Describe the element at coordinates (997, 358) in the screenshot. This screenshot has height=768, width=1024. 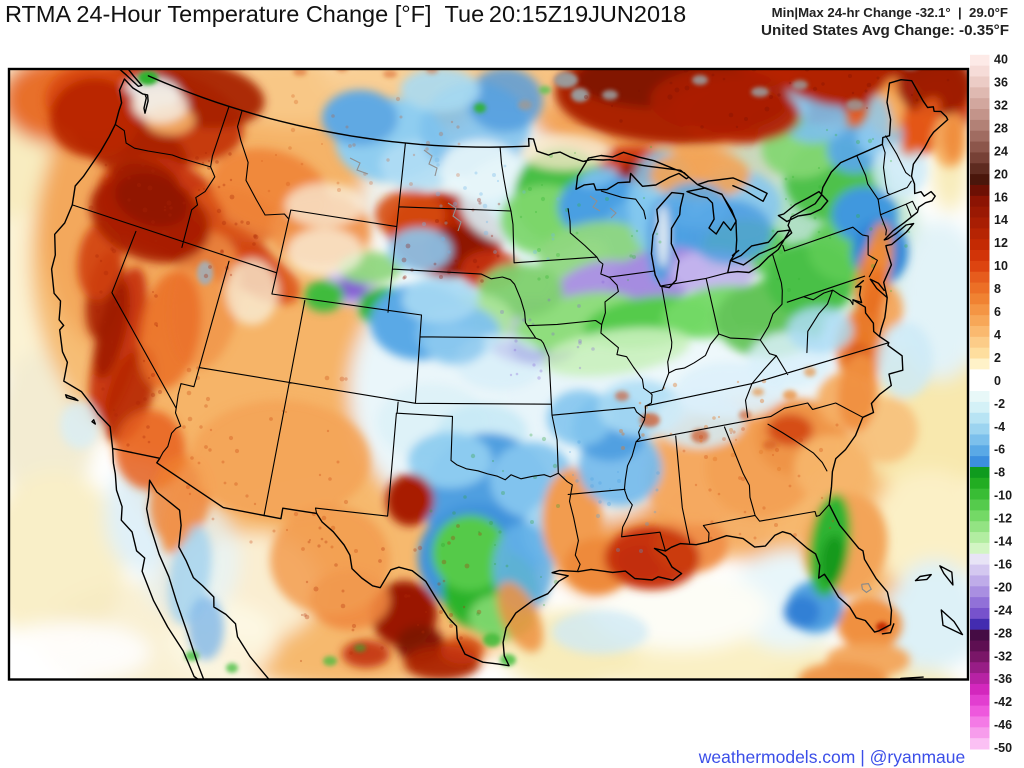
I see `svg-text: 2` at that location.